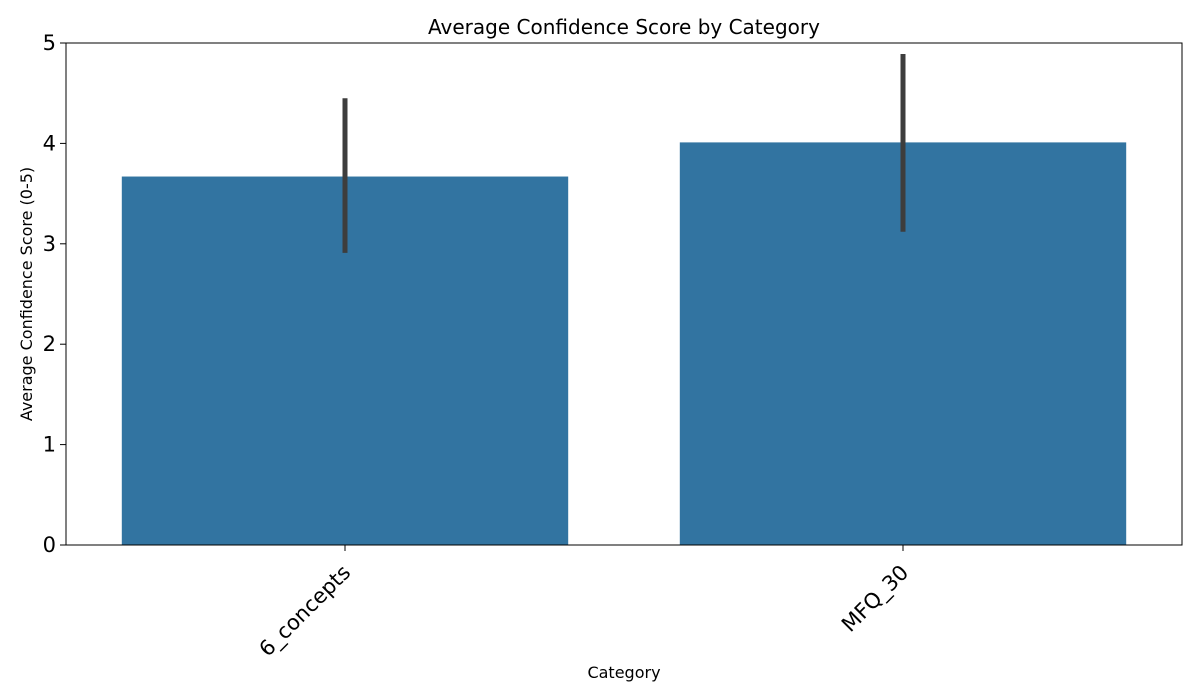  What do you see at coordinates (49, 344) in the screenshot?
I see `y-tick-label-2: 2` at bounding box center [49, 344].